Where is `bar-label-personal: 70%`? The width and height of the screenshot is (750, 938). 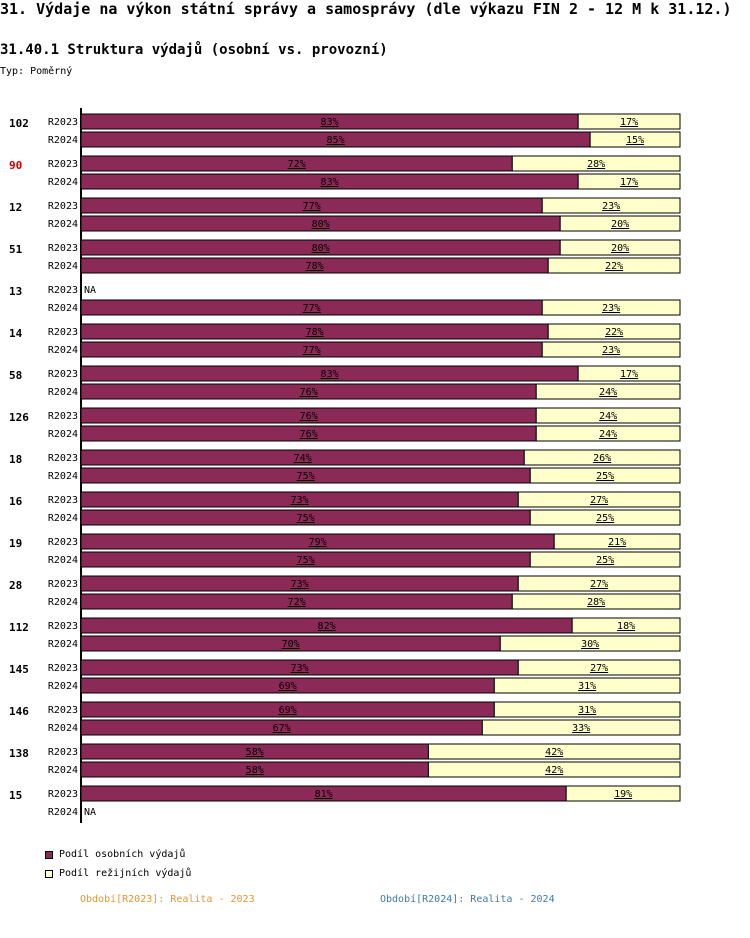
bar-label-personal: 70% is located at coordinates (291, 644).